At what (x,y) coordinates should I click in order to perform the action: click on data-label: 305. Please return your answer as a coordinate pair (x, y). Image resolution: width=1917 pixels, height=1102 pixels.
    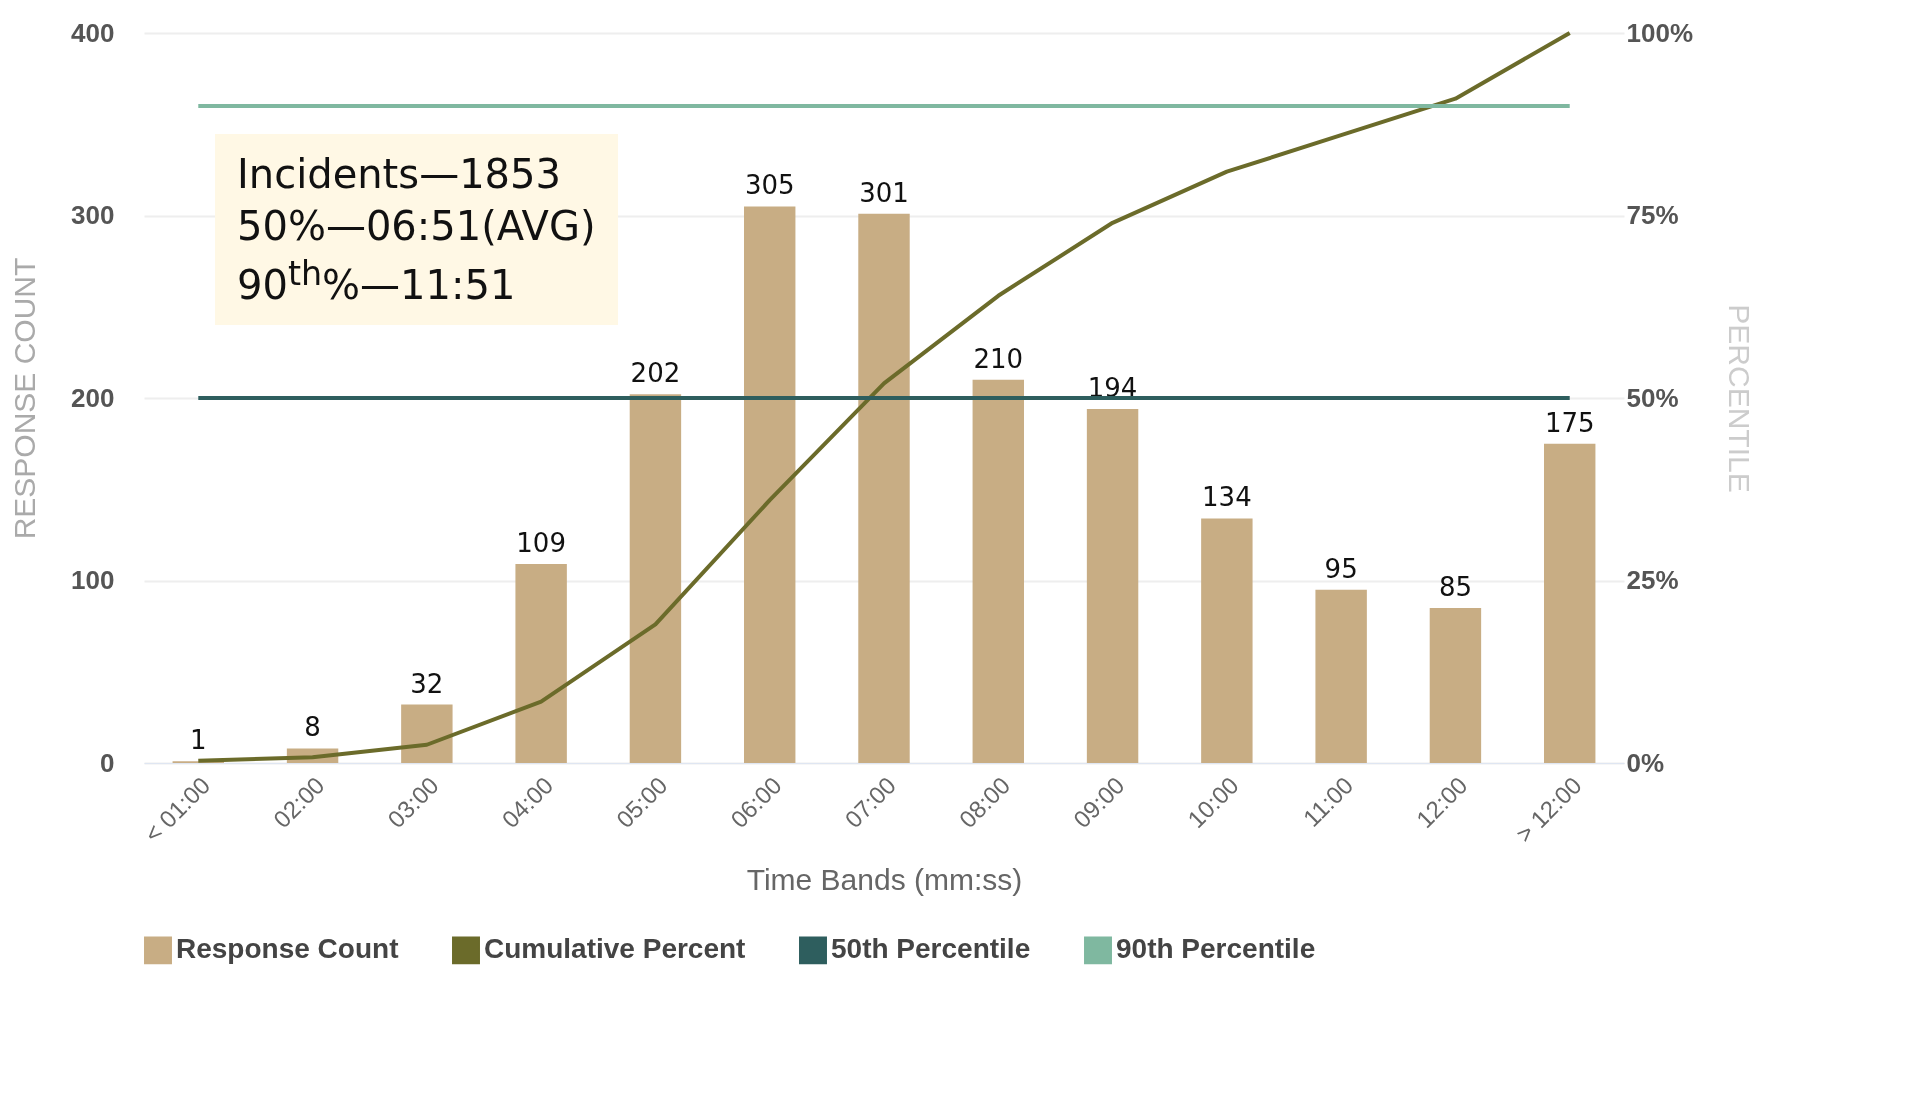
    Looking at the image, I should click on (769, 185).